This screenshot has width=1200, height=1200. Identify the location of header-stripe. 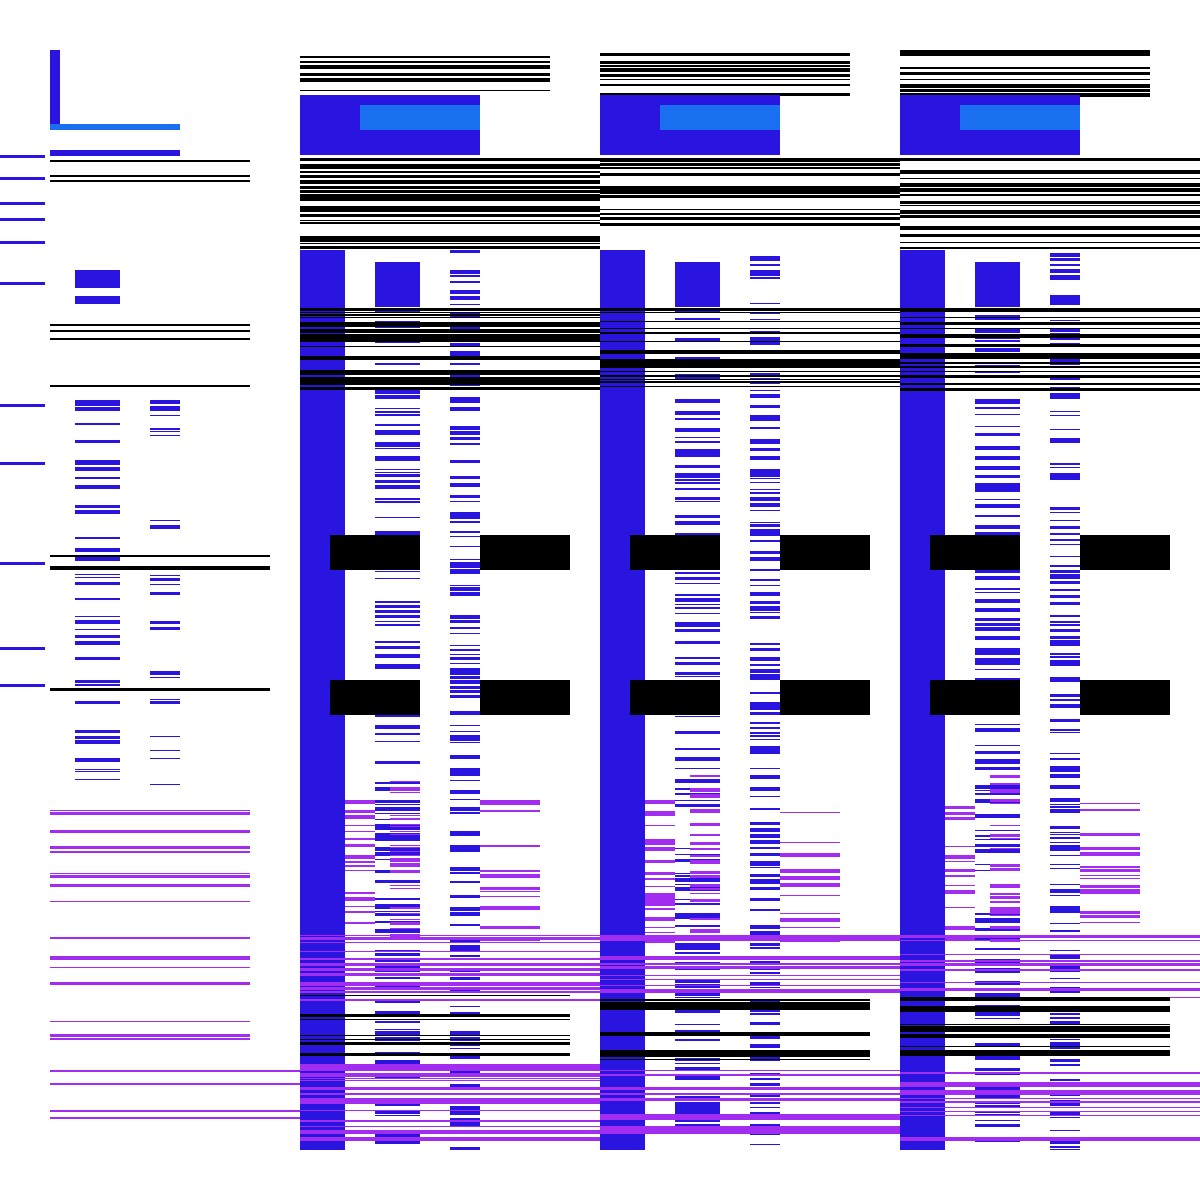
(425, 74).